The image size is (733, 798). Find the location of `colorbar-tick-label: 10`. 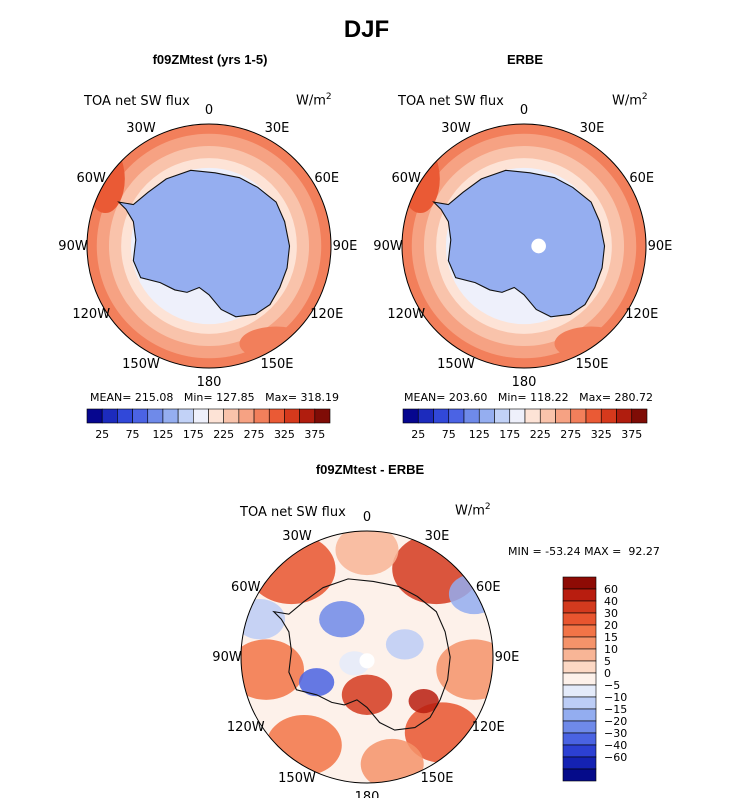

colorbar-tick-label: 10 is located at coordinates (611, 649).